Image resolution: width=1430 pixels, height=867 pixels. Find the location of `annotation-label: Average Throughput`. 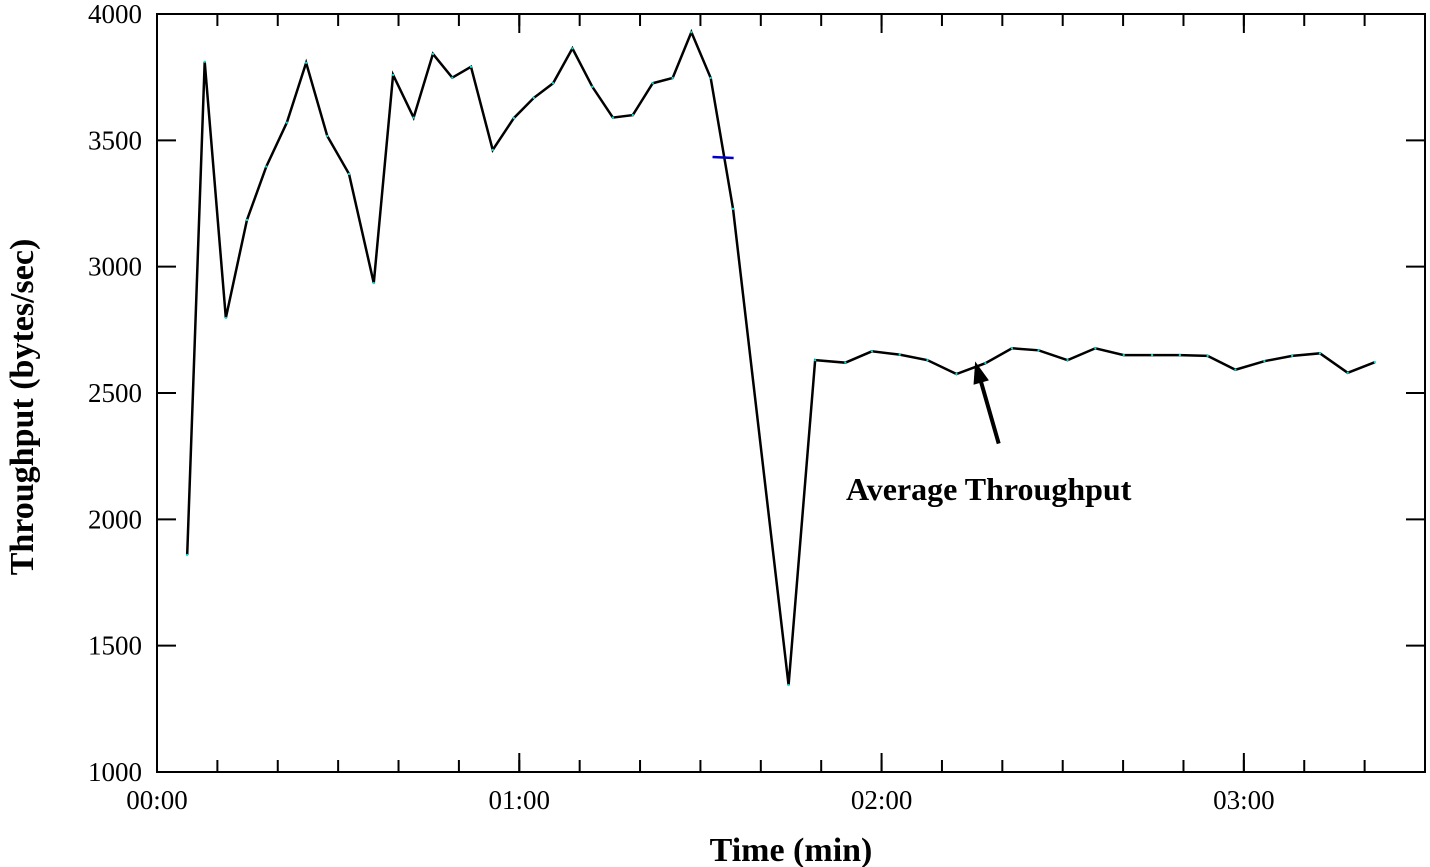

annotation-label: Average Throughput is located at coordinates (989, 489).